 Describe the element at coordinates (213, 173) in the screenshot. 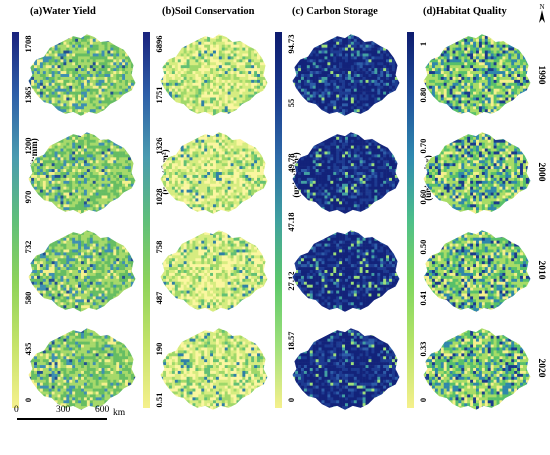

I see `soil-conservation-map-2000` at that location.